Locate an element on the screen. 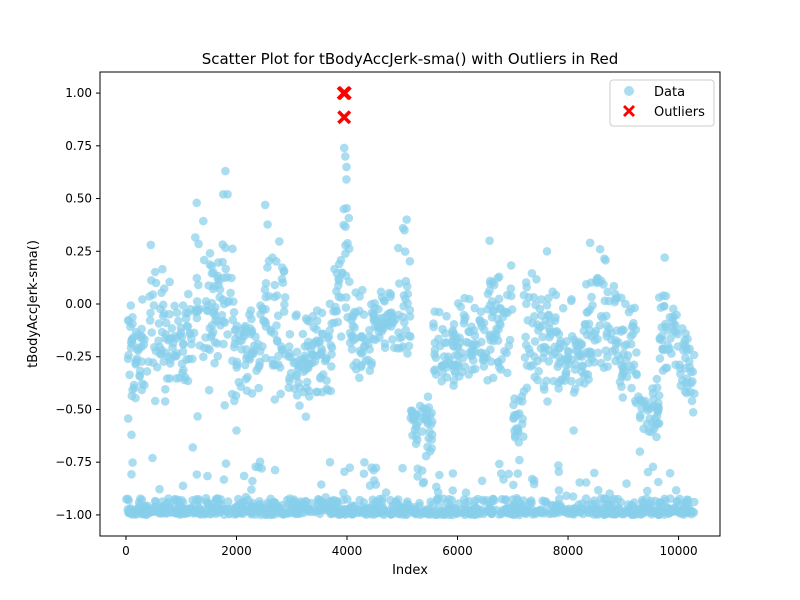 The image size is (800, 600). outlier-point is located at coordinates (344, 117).